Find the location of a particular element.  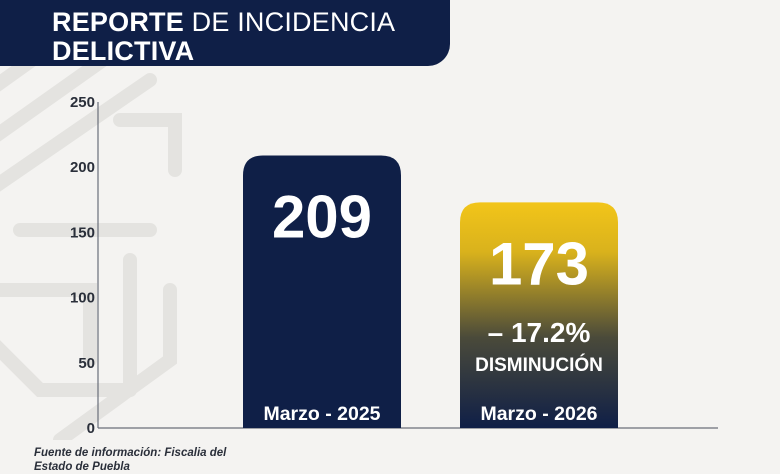

data-label: 209 is located at coordinates (322, 216).